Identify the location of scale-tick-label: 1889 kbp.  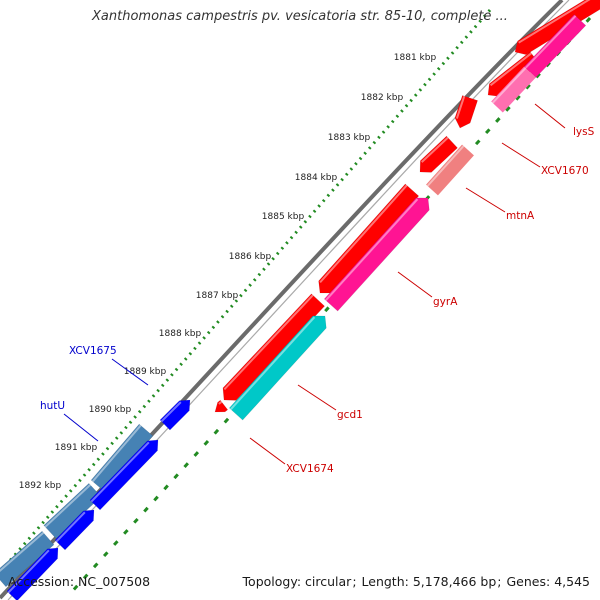
(145, 372).